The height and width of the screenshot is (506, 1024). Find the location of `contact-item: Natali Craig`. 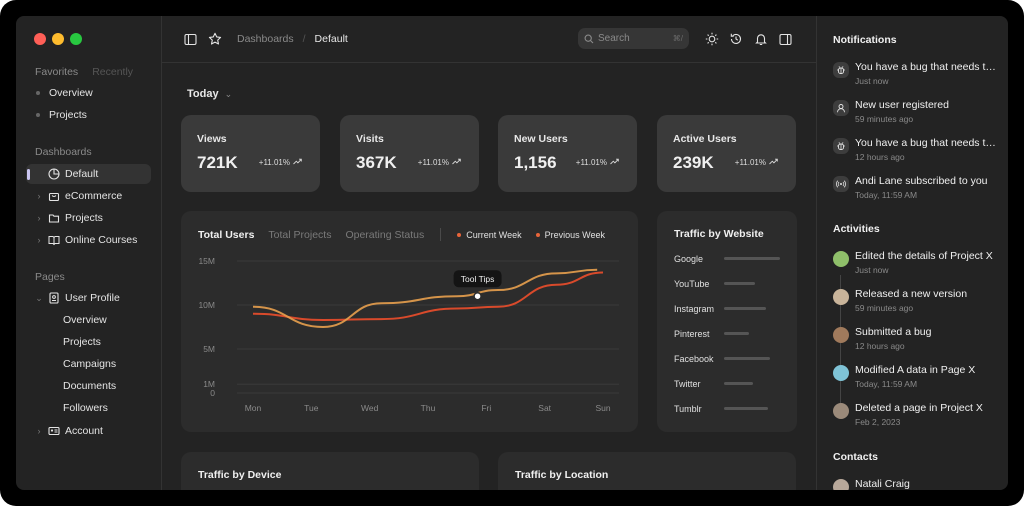

contact-item: Natali Craig is located at coordinates (915, 484).